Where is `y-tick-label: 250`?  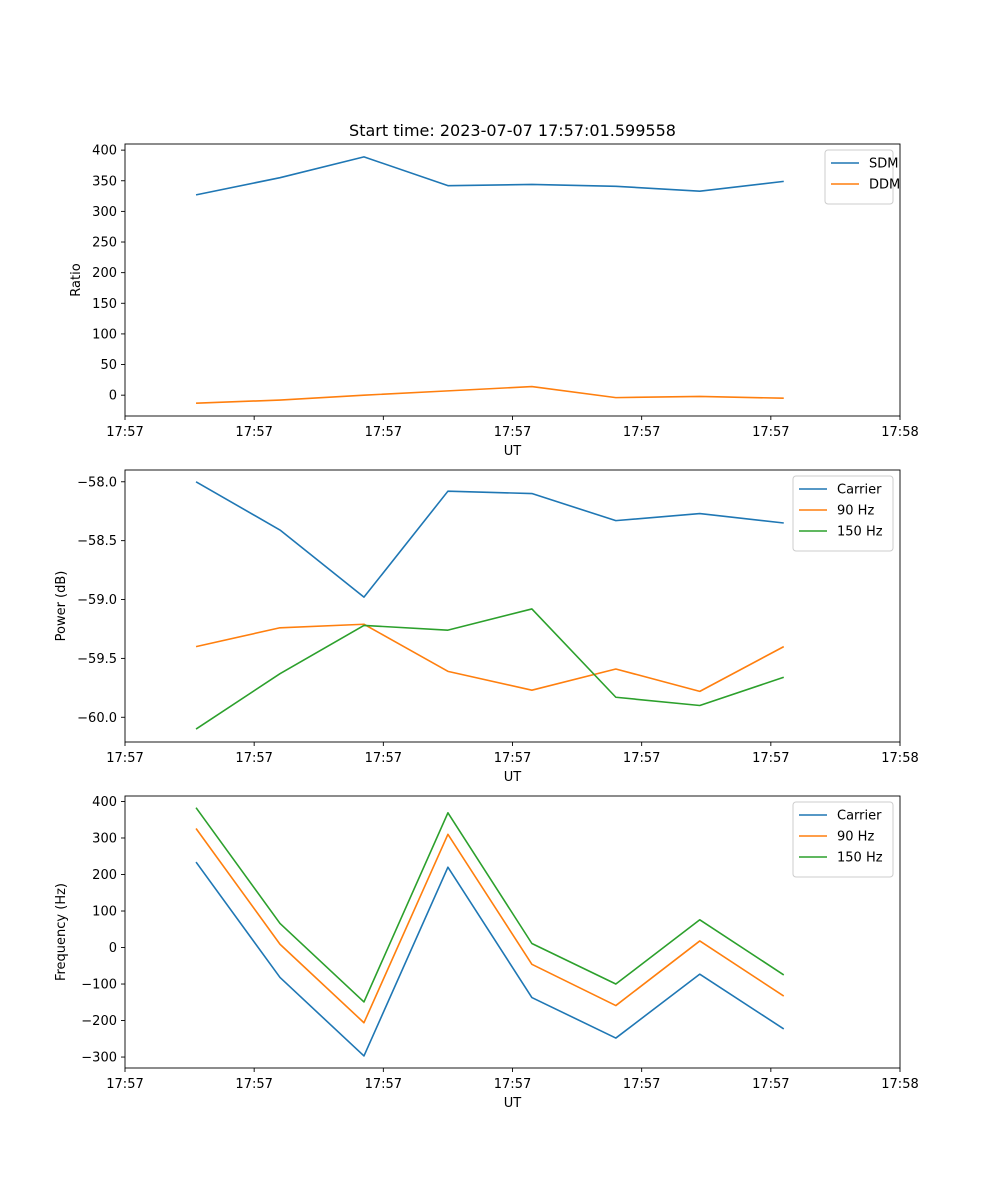
y-tick-label: 250 is located at coordinates (104, 243).